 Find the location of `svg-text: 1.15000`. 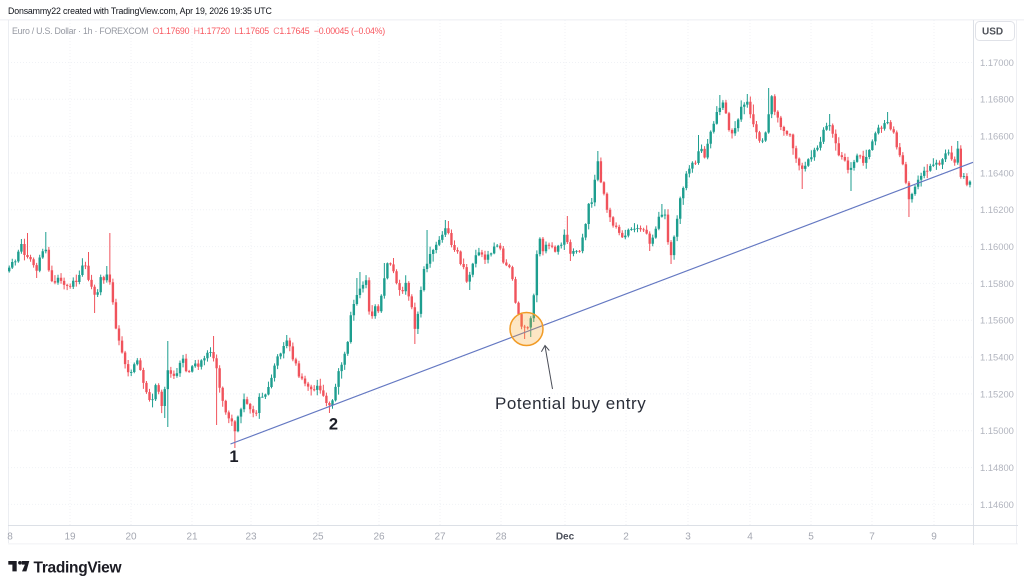

svg-text: 1.15000 is located at coordinates (997, 430).